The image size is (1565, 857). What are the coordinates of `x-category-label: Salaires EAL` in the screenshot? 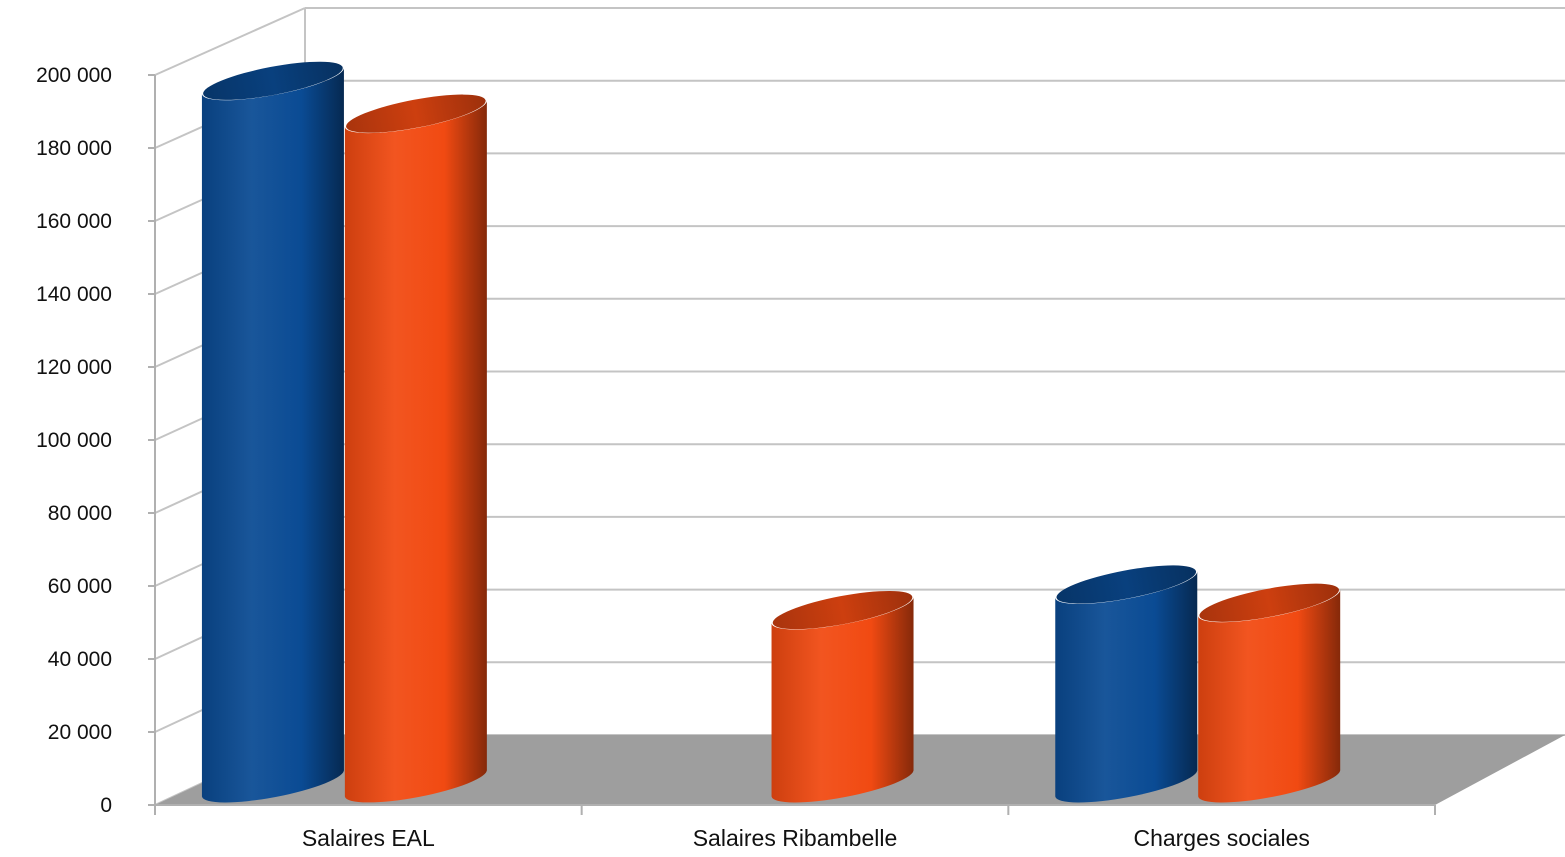 It's located at (368, 838).